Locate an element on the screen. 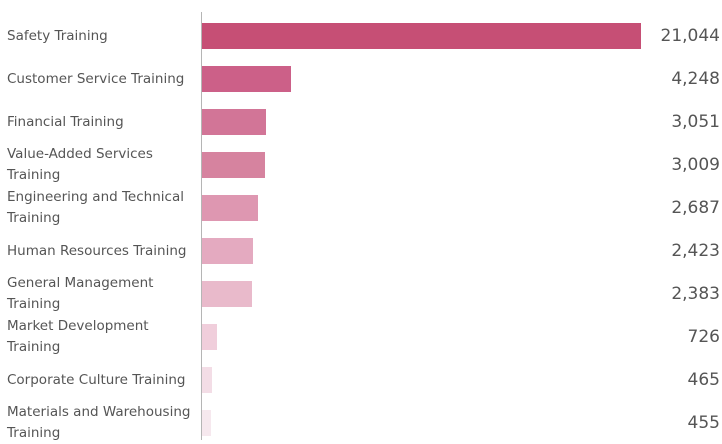  value-label: 2,687 is located at coordinates (695, 208).